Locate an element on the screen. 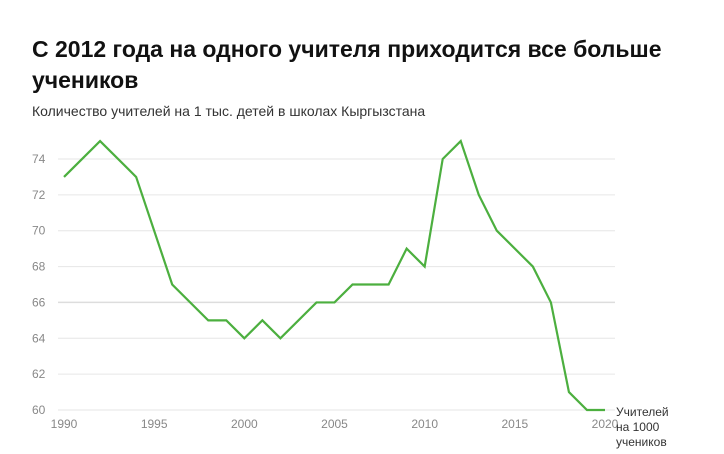  x-tick-label: 2010 is located at coordinates (424, 424).